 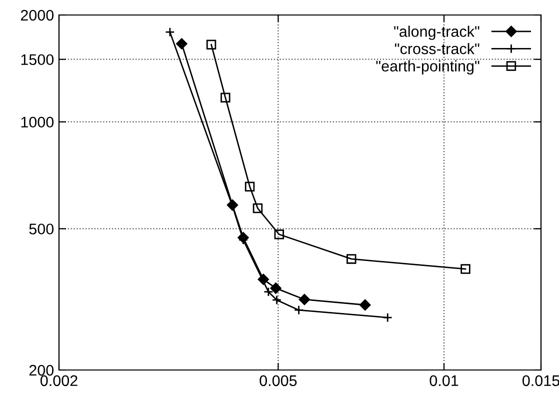 I want to click on legend-label: "cross-track", so click(x=437, y=48).